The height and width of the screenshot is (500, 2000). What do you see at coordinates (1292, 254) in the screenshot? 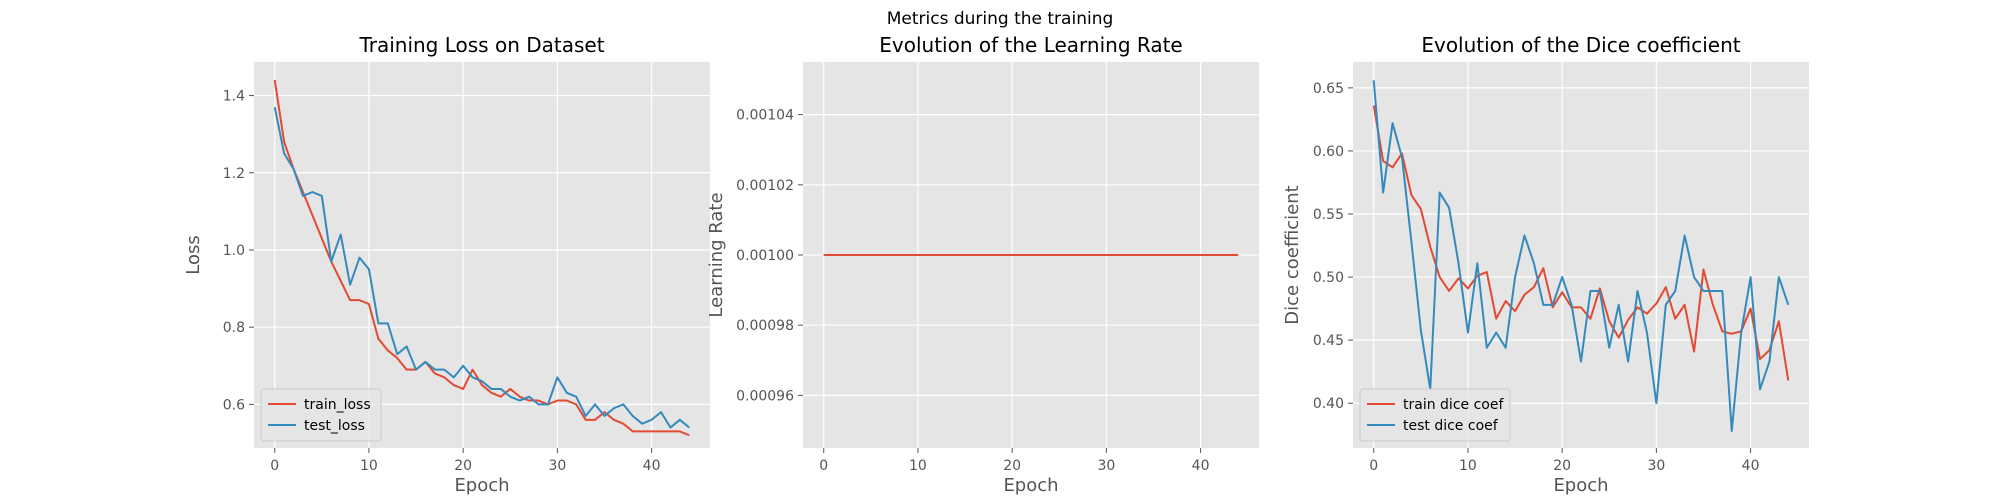
I see `y-axis-label: Dice coefficient` at bounding box center [1292, 254].